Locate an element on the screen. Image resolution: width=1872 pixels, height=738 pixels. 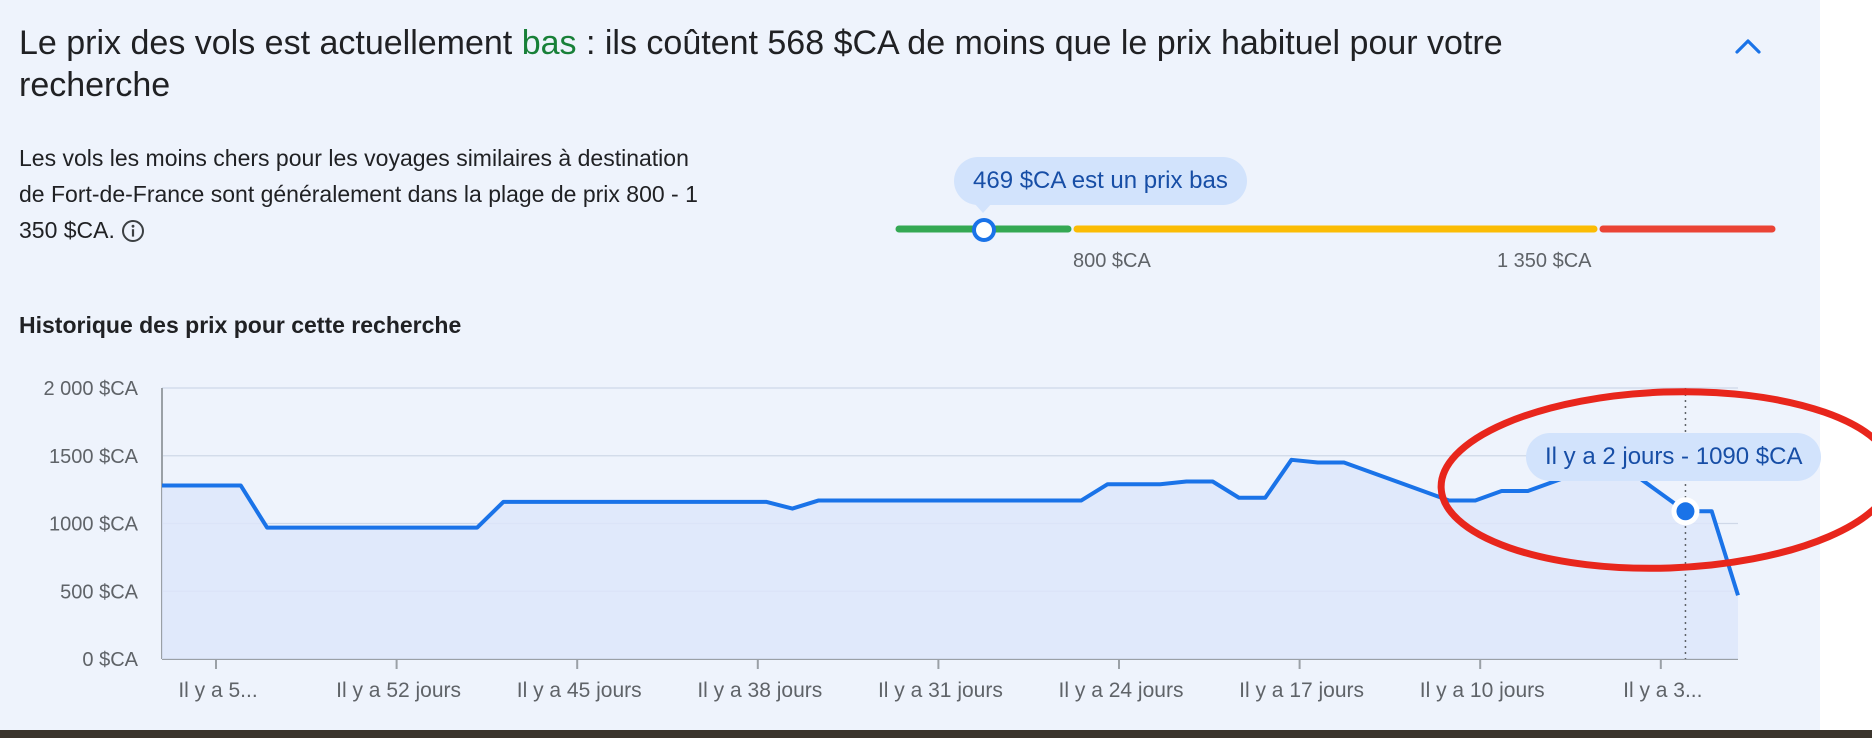
y-tick-label: 1000 $CA is located at coordinates (94, 525).